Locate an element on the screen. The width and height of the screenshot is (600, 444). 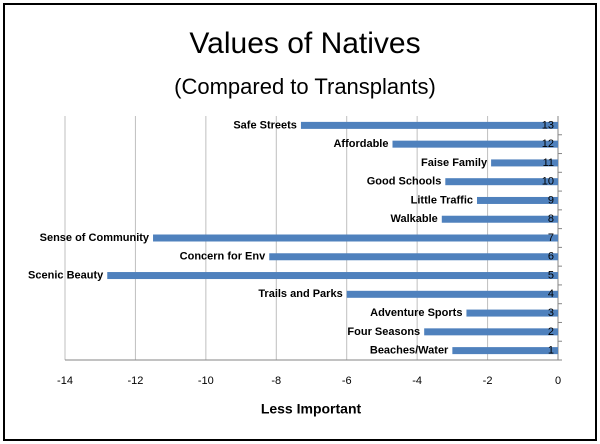
x-tick-label: -14 is located at coordinates (65, 381).